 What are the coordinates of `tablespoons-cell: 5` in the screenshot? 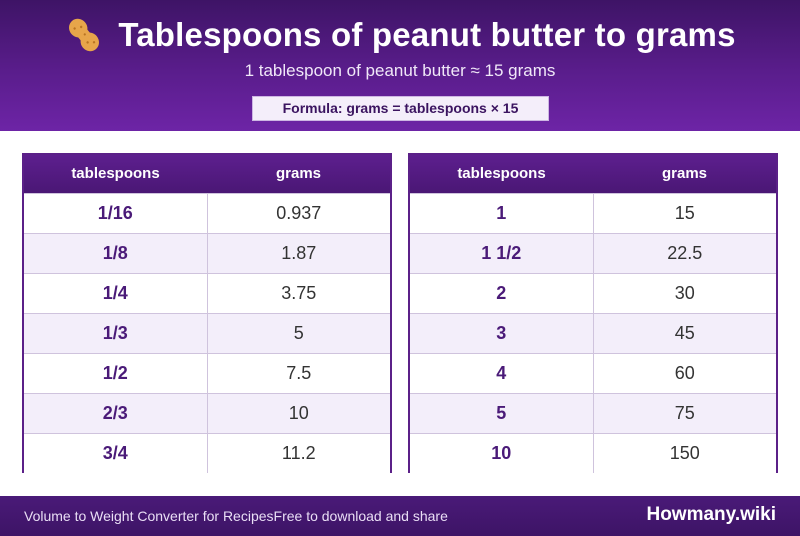 It's located at (502, 412).